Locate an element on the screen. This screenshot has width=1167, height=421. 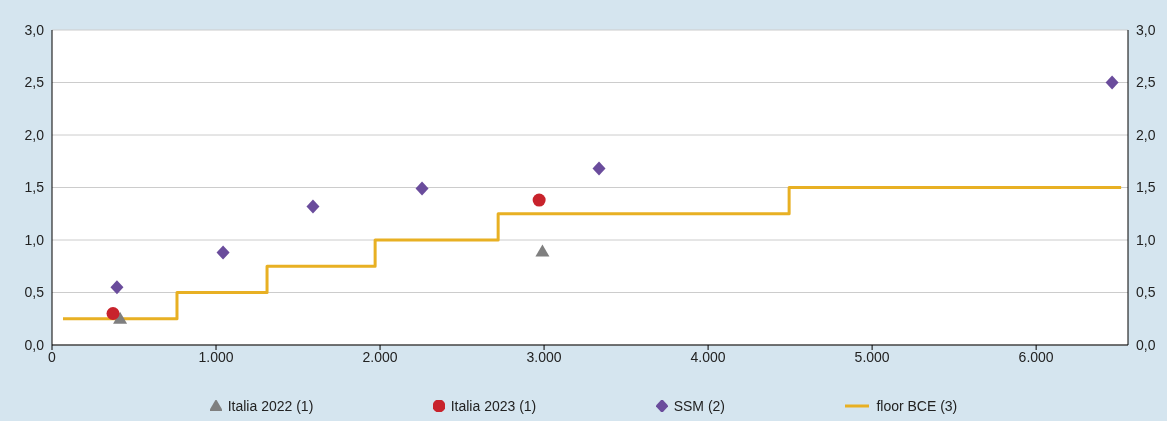
x-tick-label: 5.000 is located at coordinates (872, 356).